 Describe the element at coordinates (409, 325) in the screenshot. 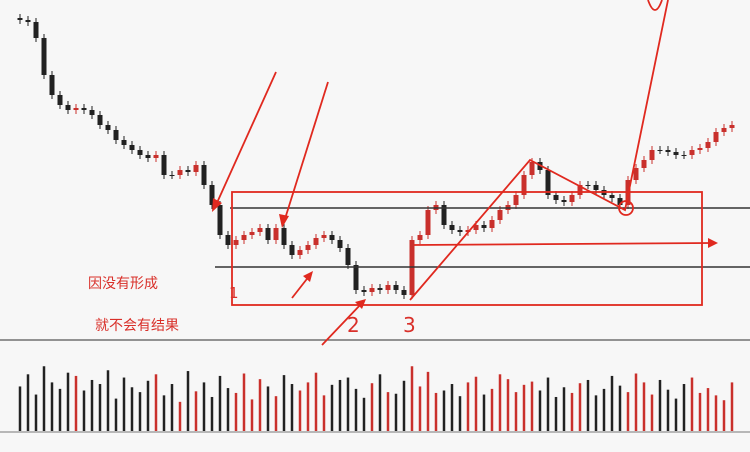

I see `point-label: 3` at that location.